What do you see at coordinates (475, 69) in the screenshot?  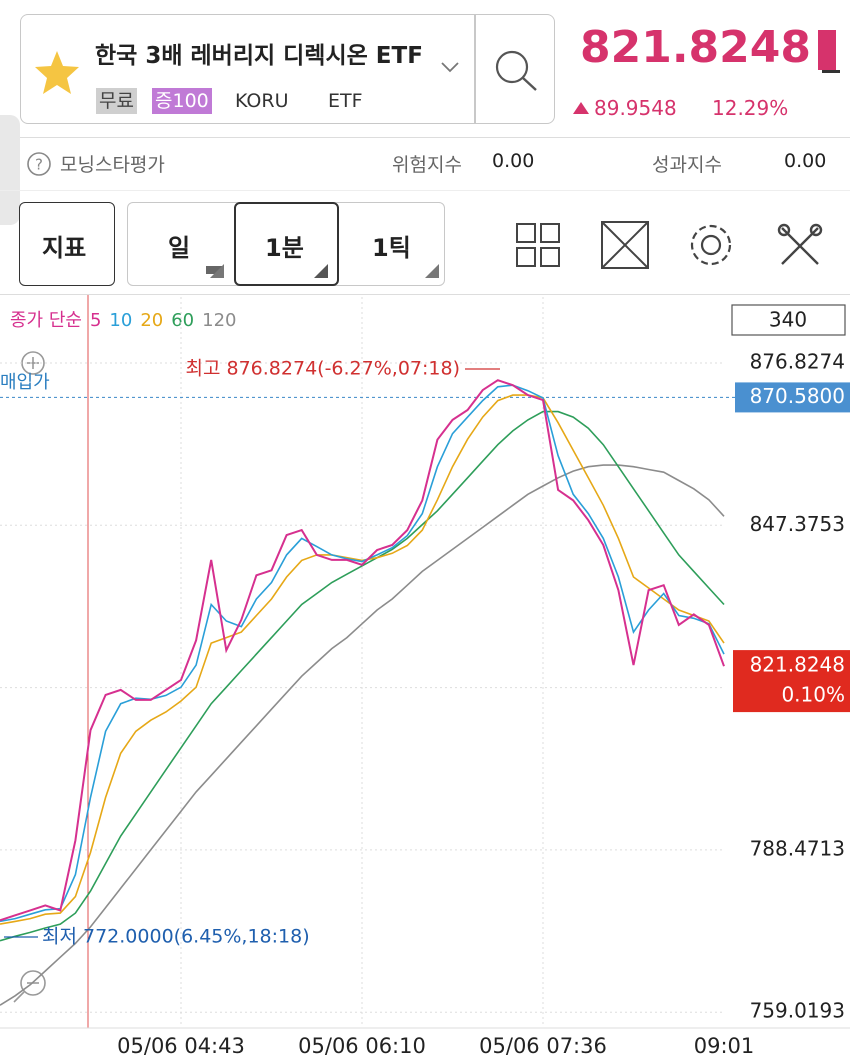 I see `divider` at bounding box center [475, 69].